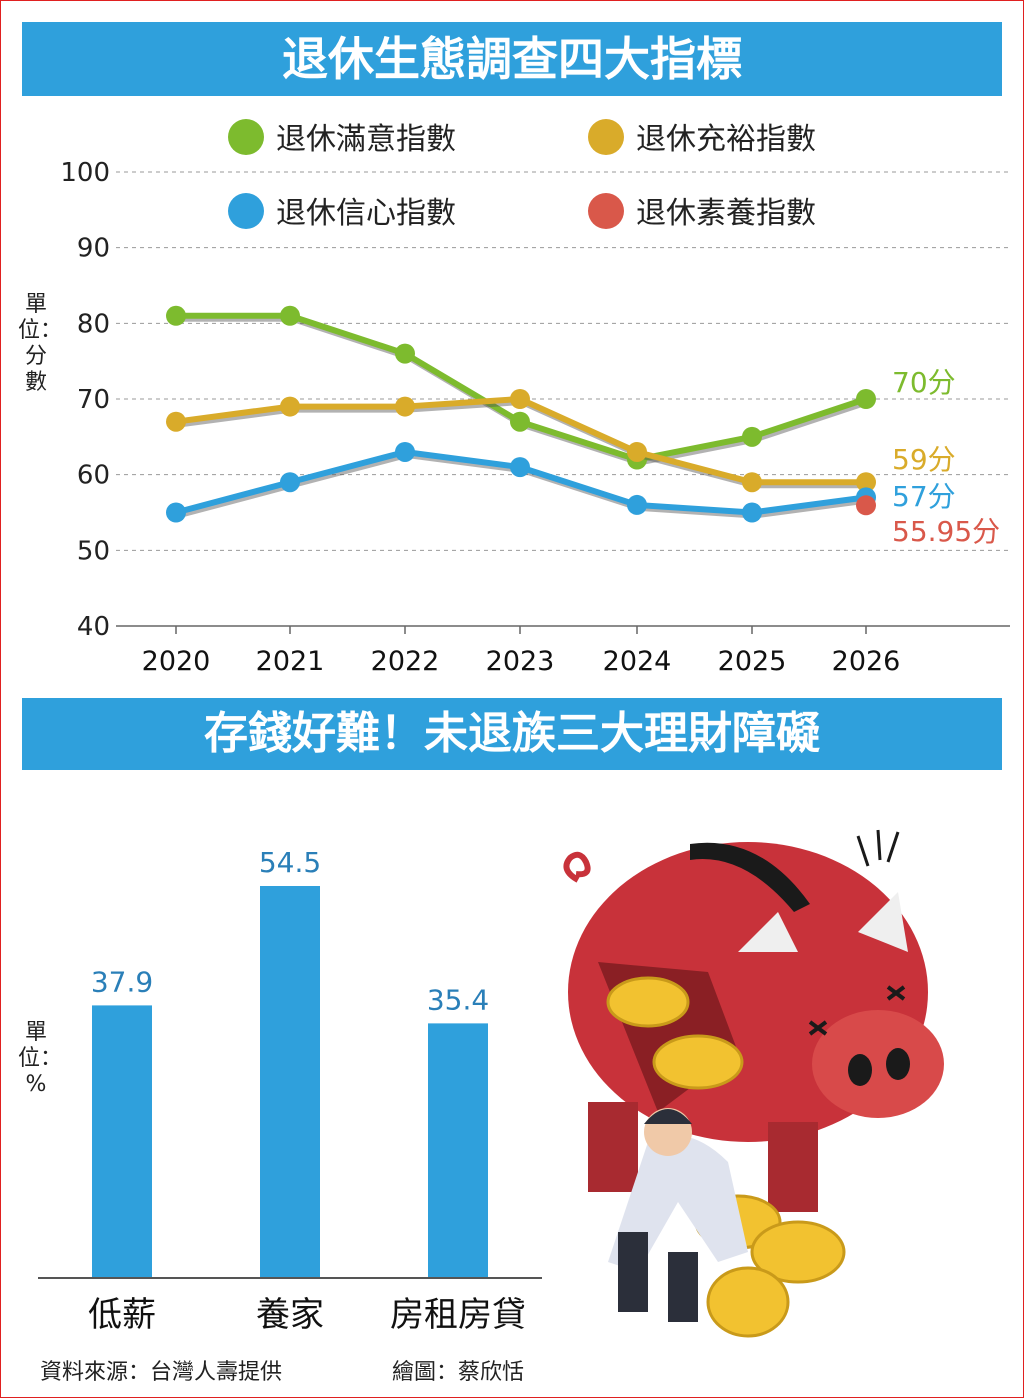 This screenshot has height=1398, width=1024. I want to click on credit-note: 繪圖：蔡欣恬, so click(458, 1372).